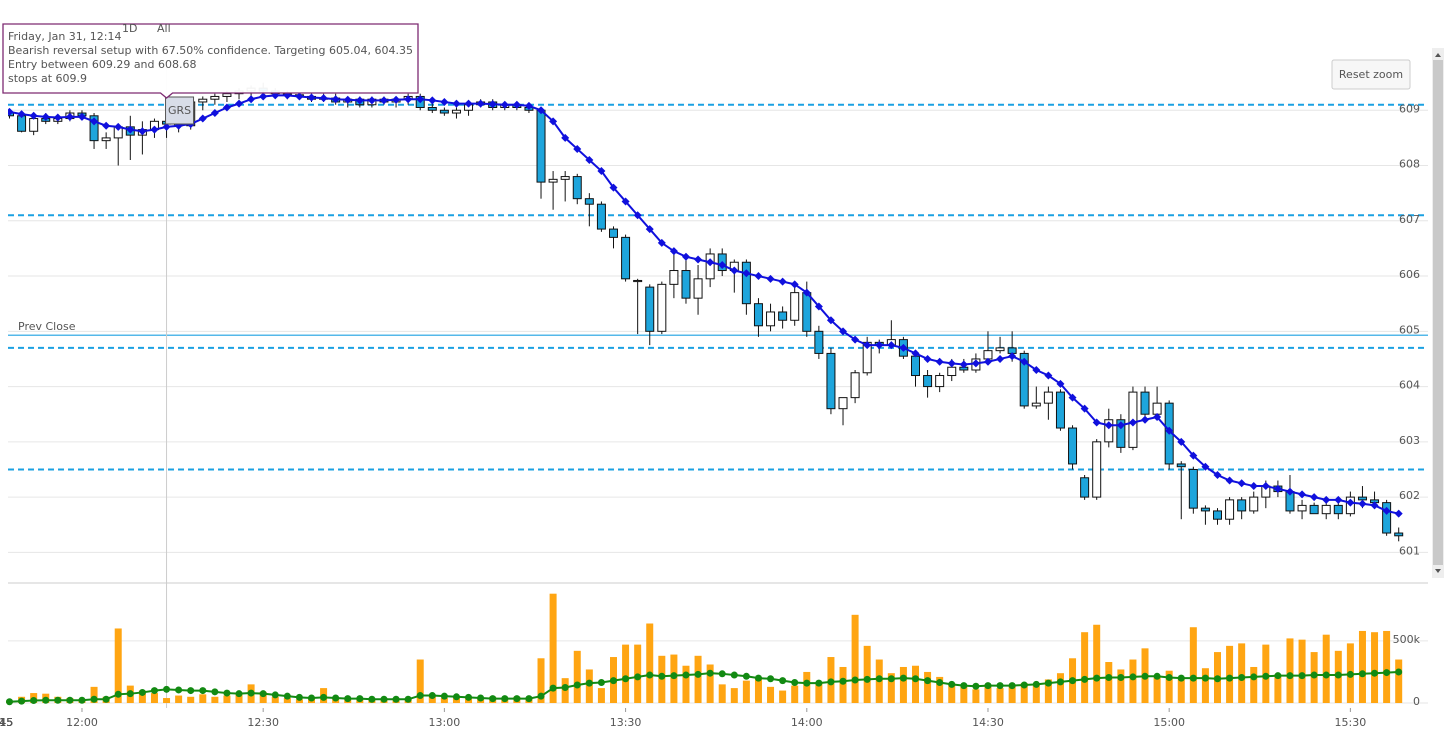 This screenshot has height=751, width=1456. What do you see at coordinates (1438, 312) in the screenshot?
I see `scrollbar-thumb` at bounding box center [1438, 312].